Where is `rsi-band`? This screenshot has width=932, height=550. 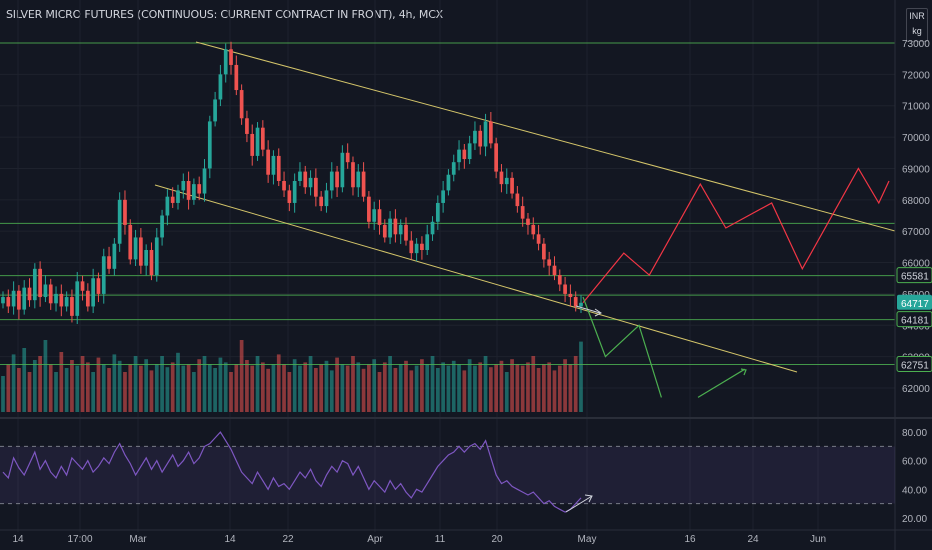
rsi-band is located at coordinates (447, 475).